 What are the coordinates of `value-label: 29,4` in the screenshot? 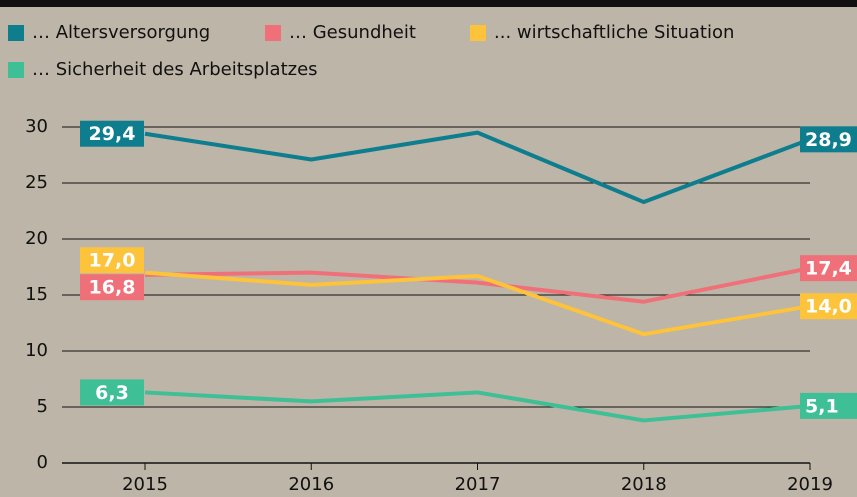 It's located at (112, 134).